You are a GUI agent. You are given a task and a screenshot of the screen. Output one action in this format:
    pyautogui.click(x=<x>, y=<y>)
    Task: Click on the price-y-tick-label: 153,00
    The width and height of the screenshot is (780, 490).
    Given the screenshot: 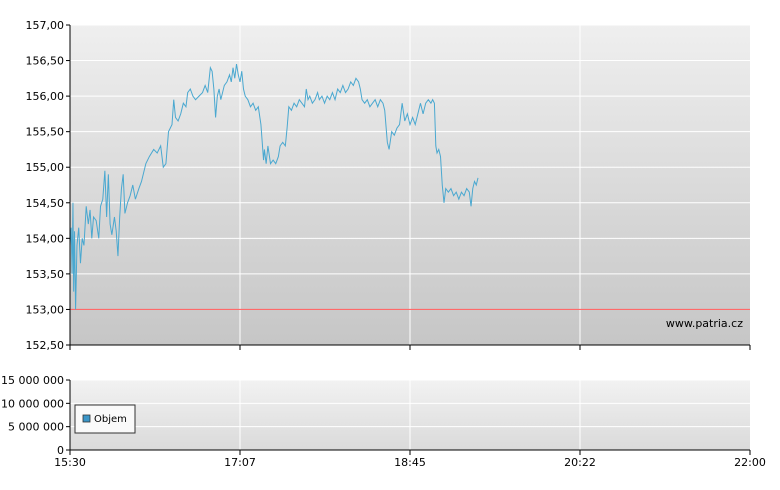 What is the action you would take?
    pyautogui.click(x=45, y=309)
    